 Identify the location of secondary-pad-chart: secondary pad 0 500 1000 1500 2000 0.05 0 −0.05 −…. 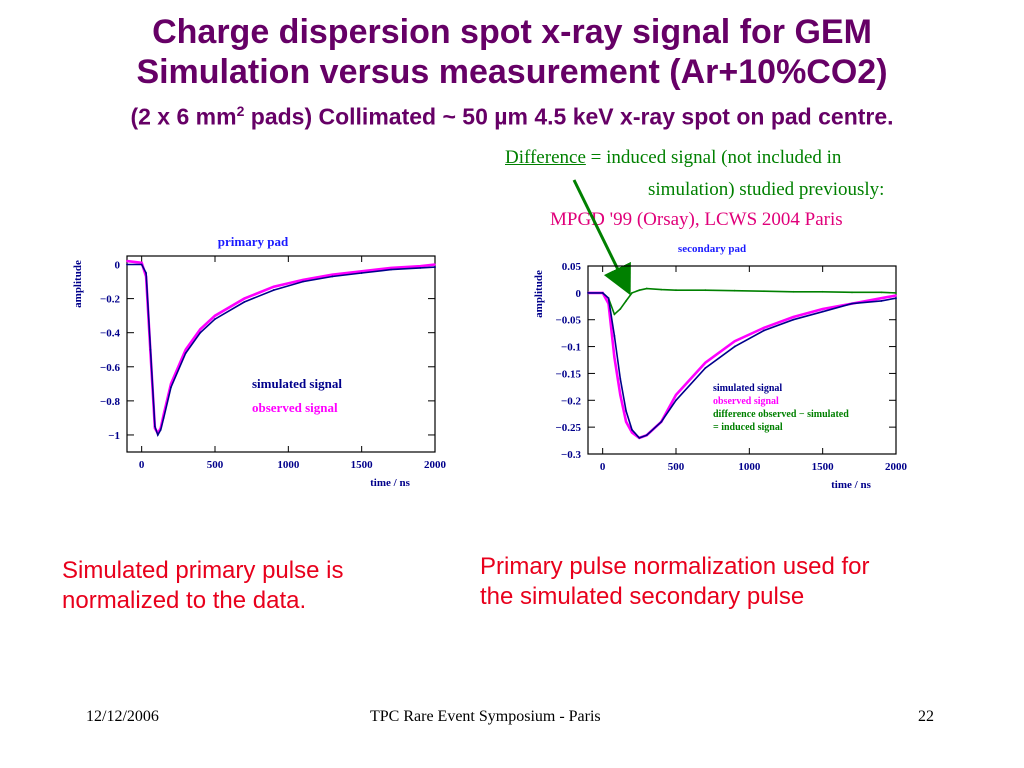
(720, 367).